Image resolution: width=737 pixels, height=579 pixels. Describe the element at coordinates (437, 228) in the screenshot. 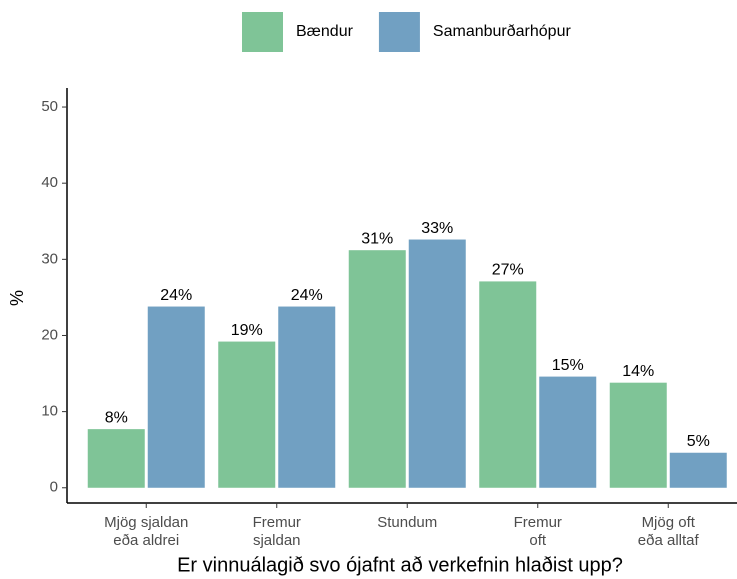

I see `value-label: 33%` at that location.